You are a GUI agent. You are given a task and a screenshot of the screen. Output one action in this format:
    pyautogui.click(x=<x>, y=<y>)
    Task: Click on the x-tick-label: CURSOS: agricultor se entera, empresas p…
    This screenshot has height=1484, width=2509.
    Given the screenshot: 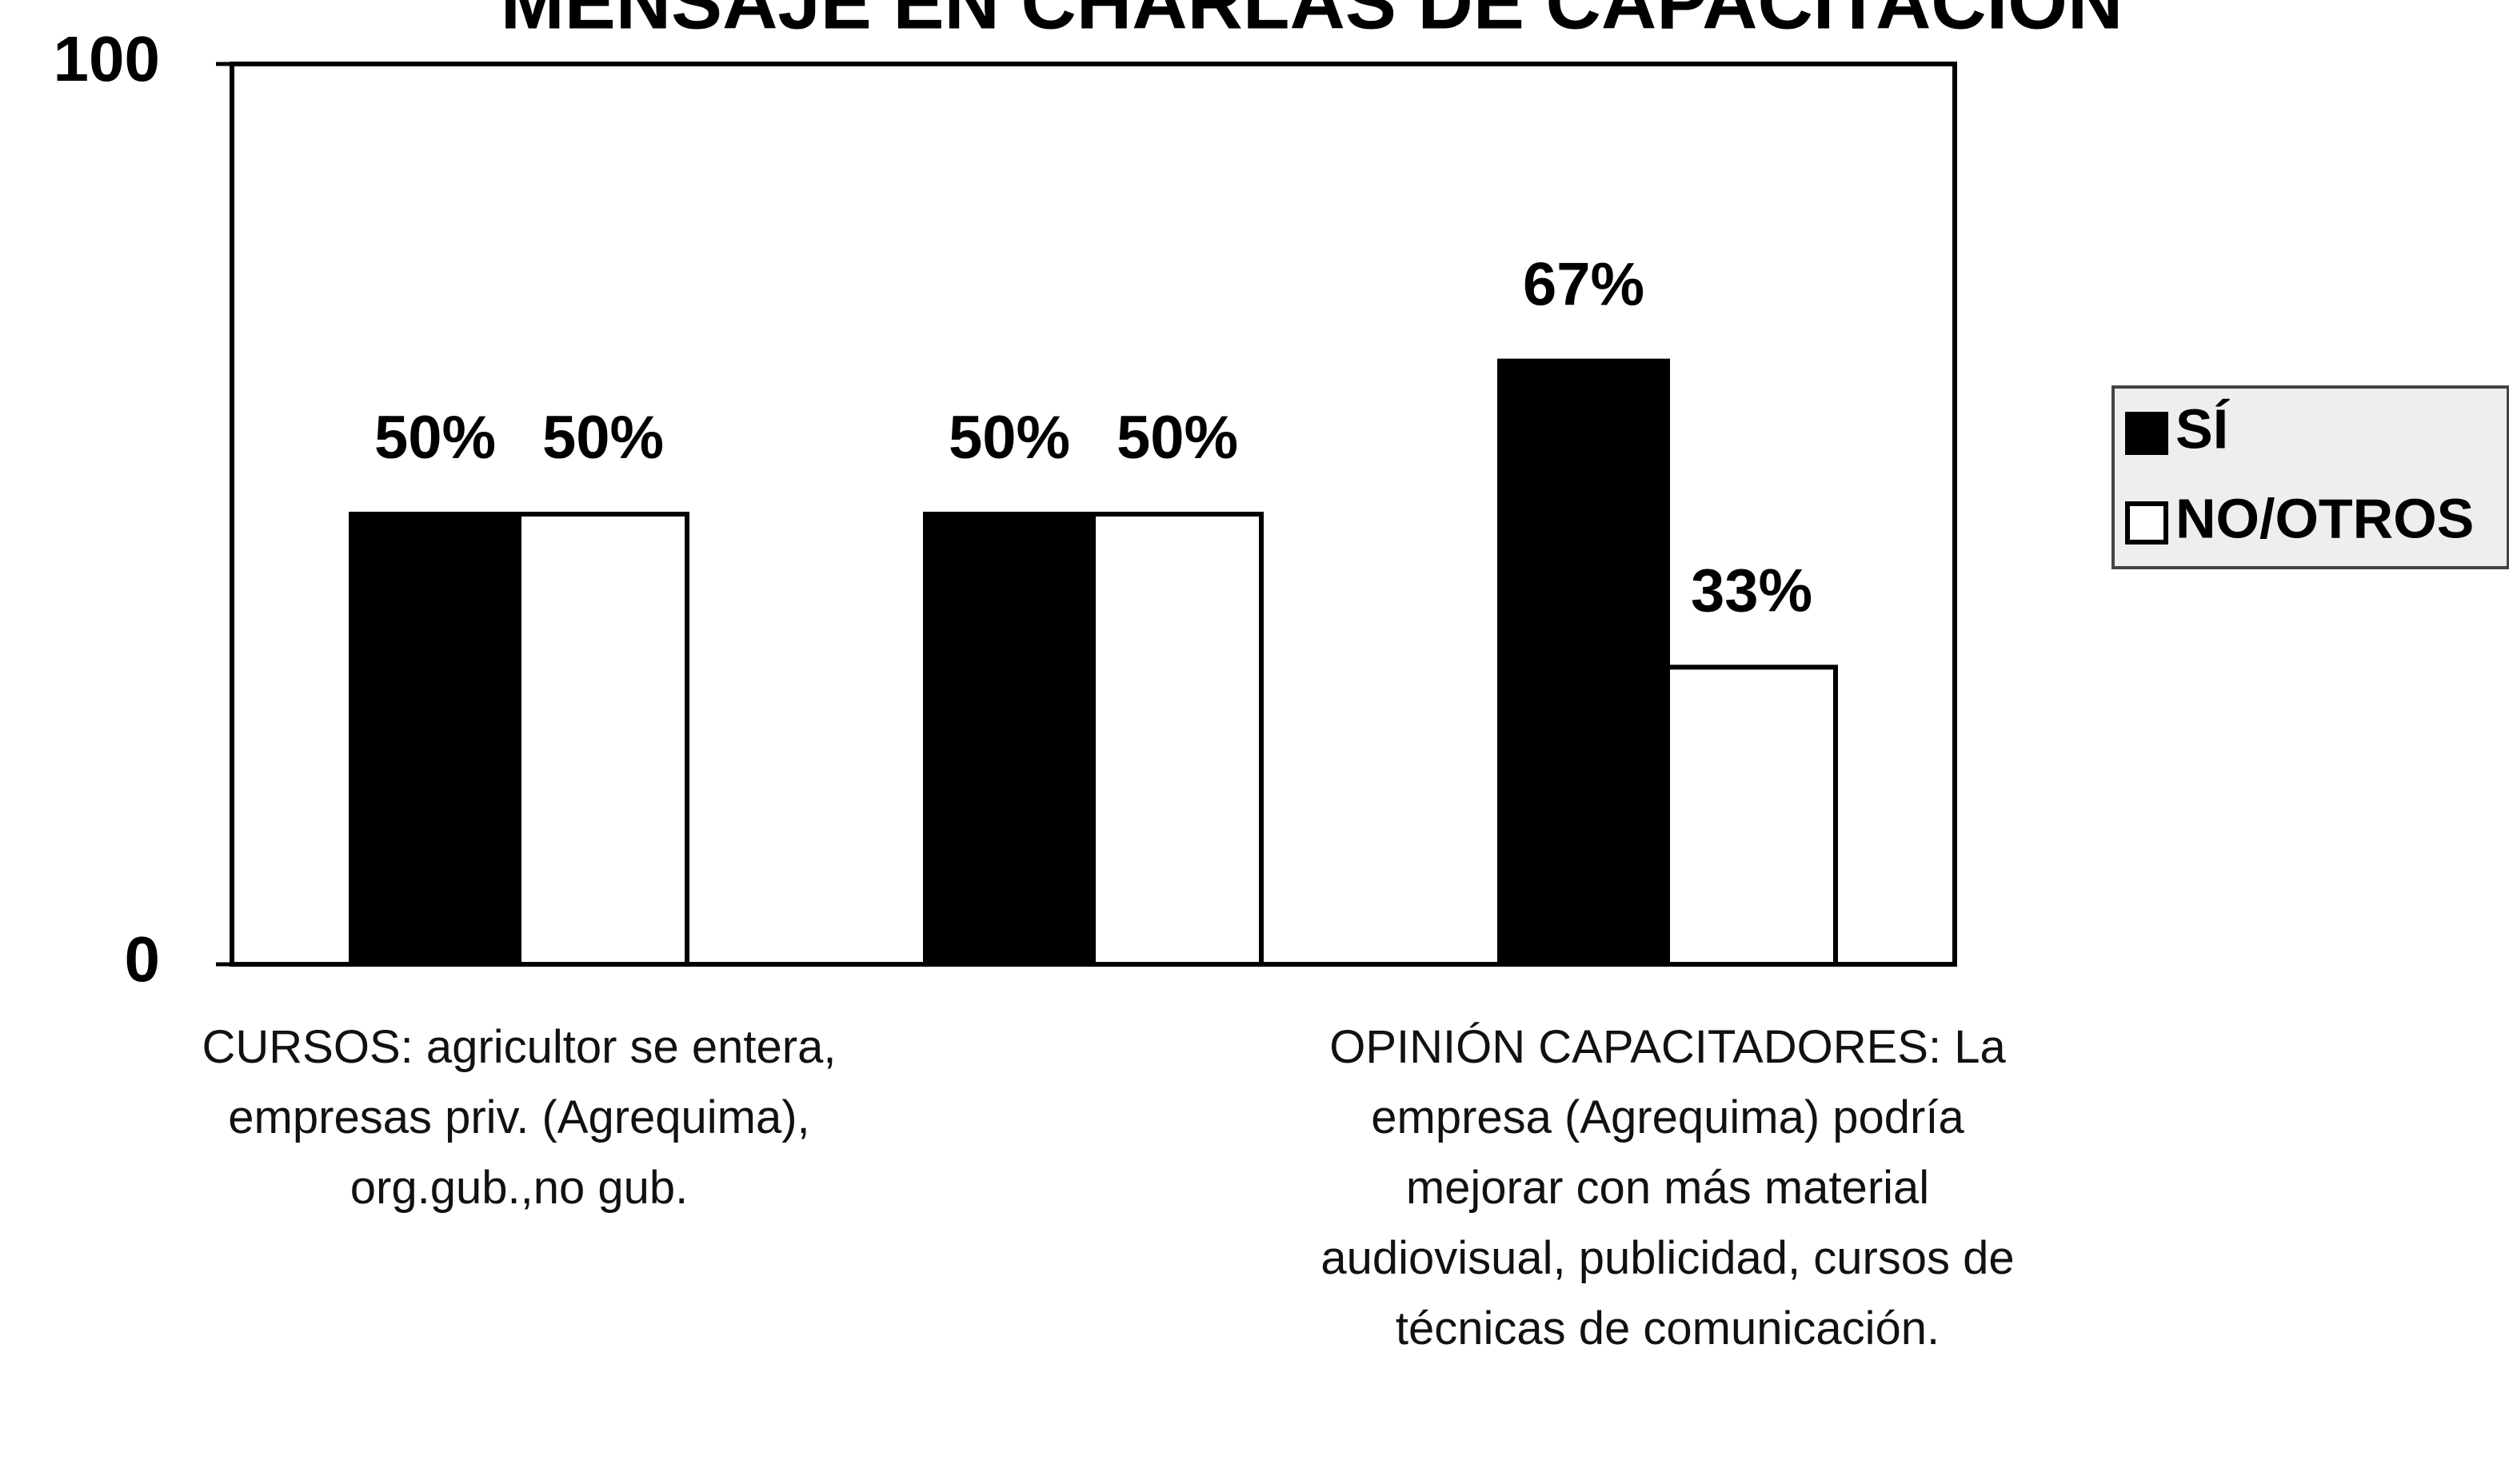 What is the action you would take?
    pyautogui.click(x=519, y=1117)
    